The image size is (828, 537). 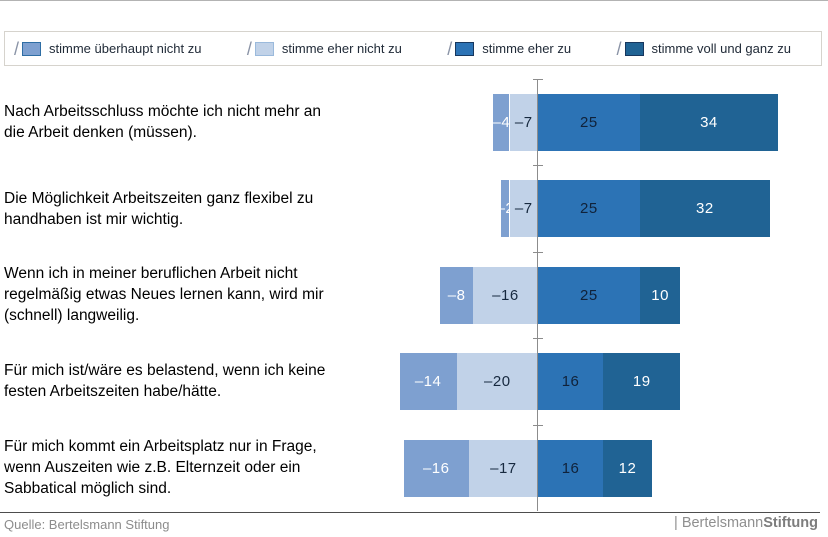 I want to click on brand-logo: | BertelsmannStiftung, so click(x=746, y=523).